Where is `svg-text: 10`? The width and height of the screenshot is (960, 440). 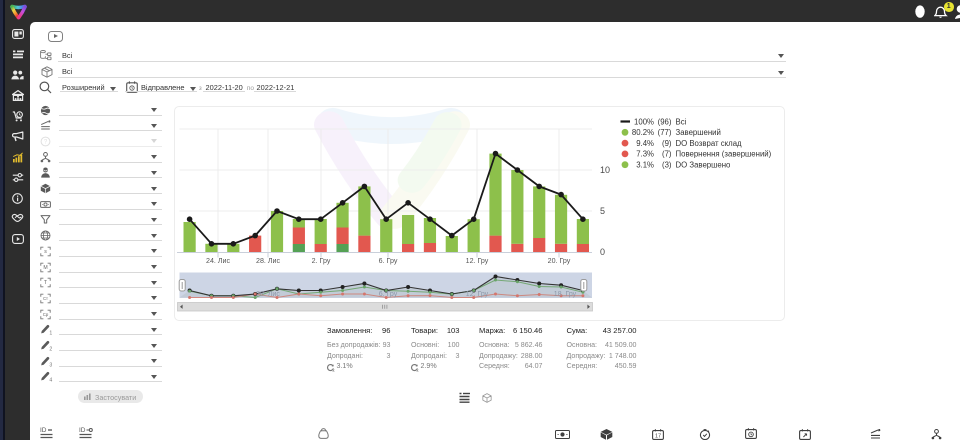 svg-text: 10 is located at coordinates (605, 170).